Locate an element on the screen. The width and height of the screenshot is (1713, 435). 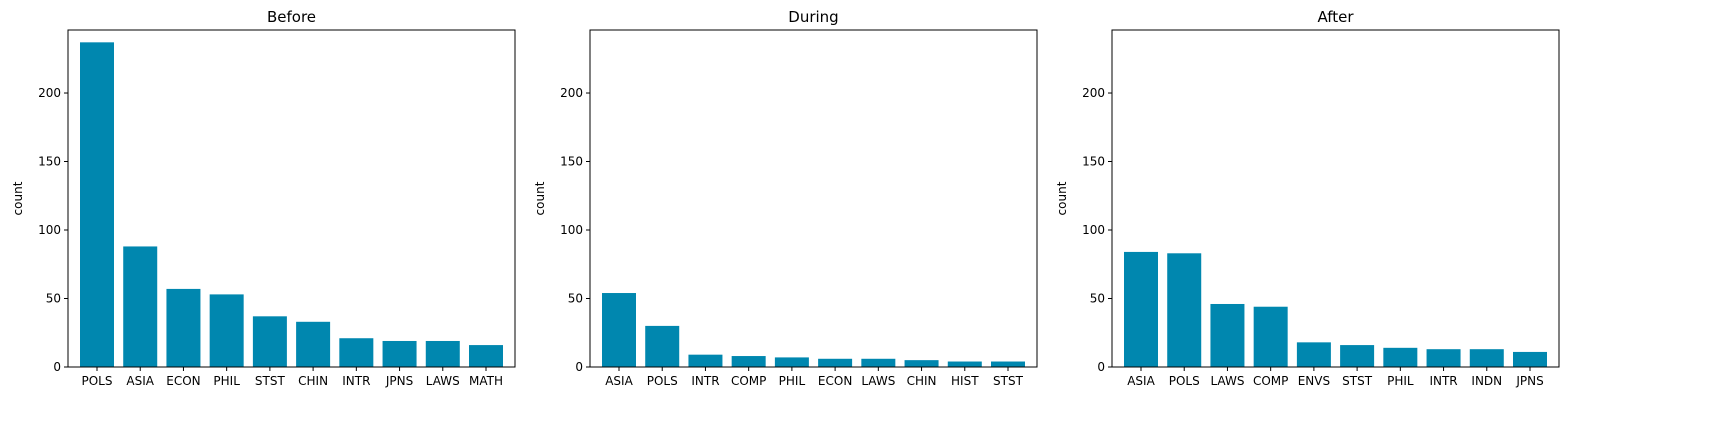
x-tick-label: INDN is located at coordinates (1486, 381).